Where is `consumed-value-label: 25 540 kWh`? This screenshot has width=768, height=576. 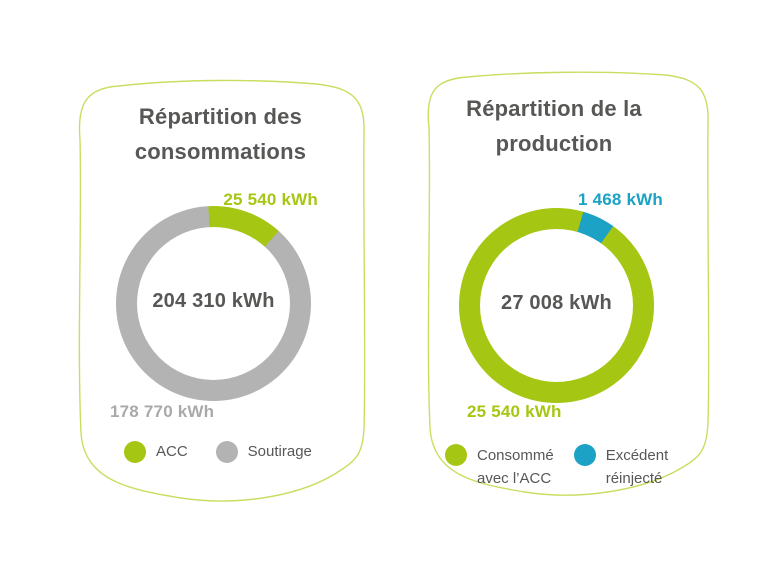
consumed-value-label: 25 540 kWh is located at coordinates (514, 411).